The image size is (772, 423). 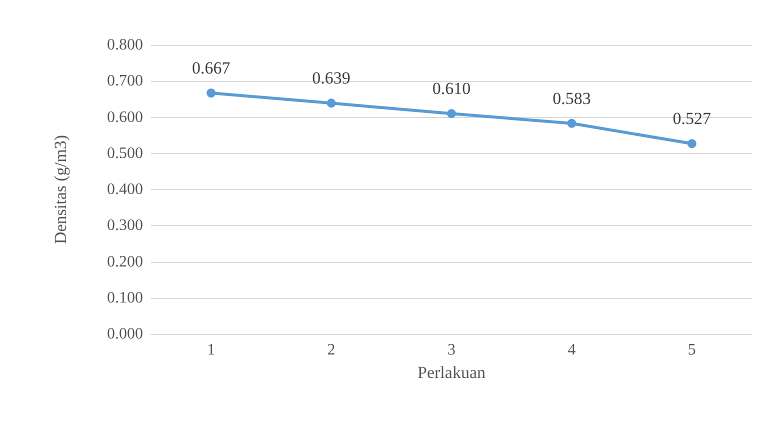 I want to click on x-axis-title: Perlakuan, so click(x=452, y=372).